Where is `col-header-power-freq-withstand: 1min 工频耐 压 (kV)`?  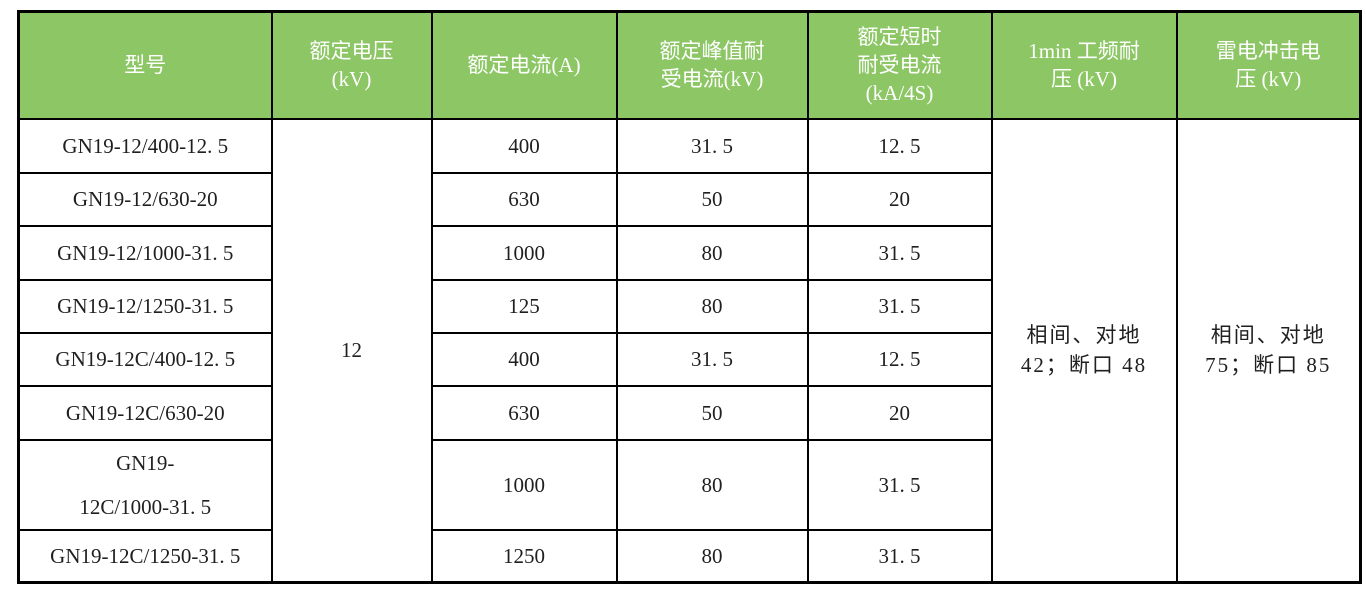 col-header-power-freq-withstand: 1min 工频耐 压 (kV) is located at coordinates (1084, 65).